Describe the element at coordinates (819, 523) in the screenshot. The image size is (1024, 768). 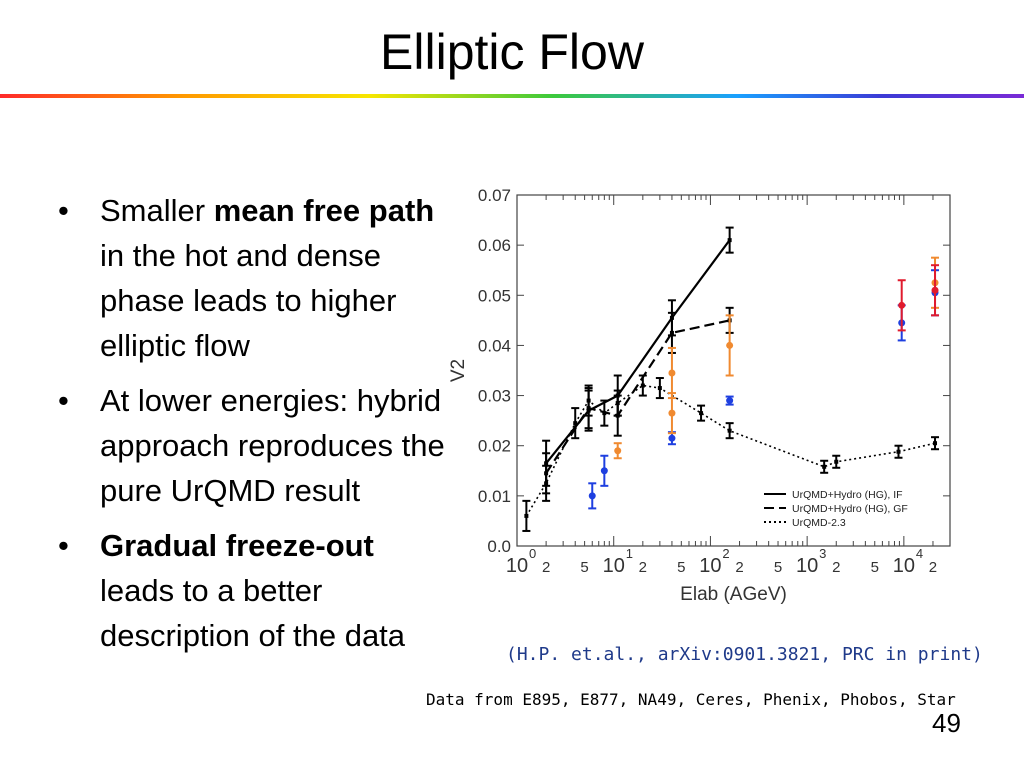
I see `legend-label: UrQMD-2.3` at that location.